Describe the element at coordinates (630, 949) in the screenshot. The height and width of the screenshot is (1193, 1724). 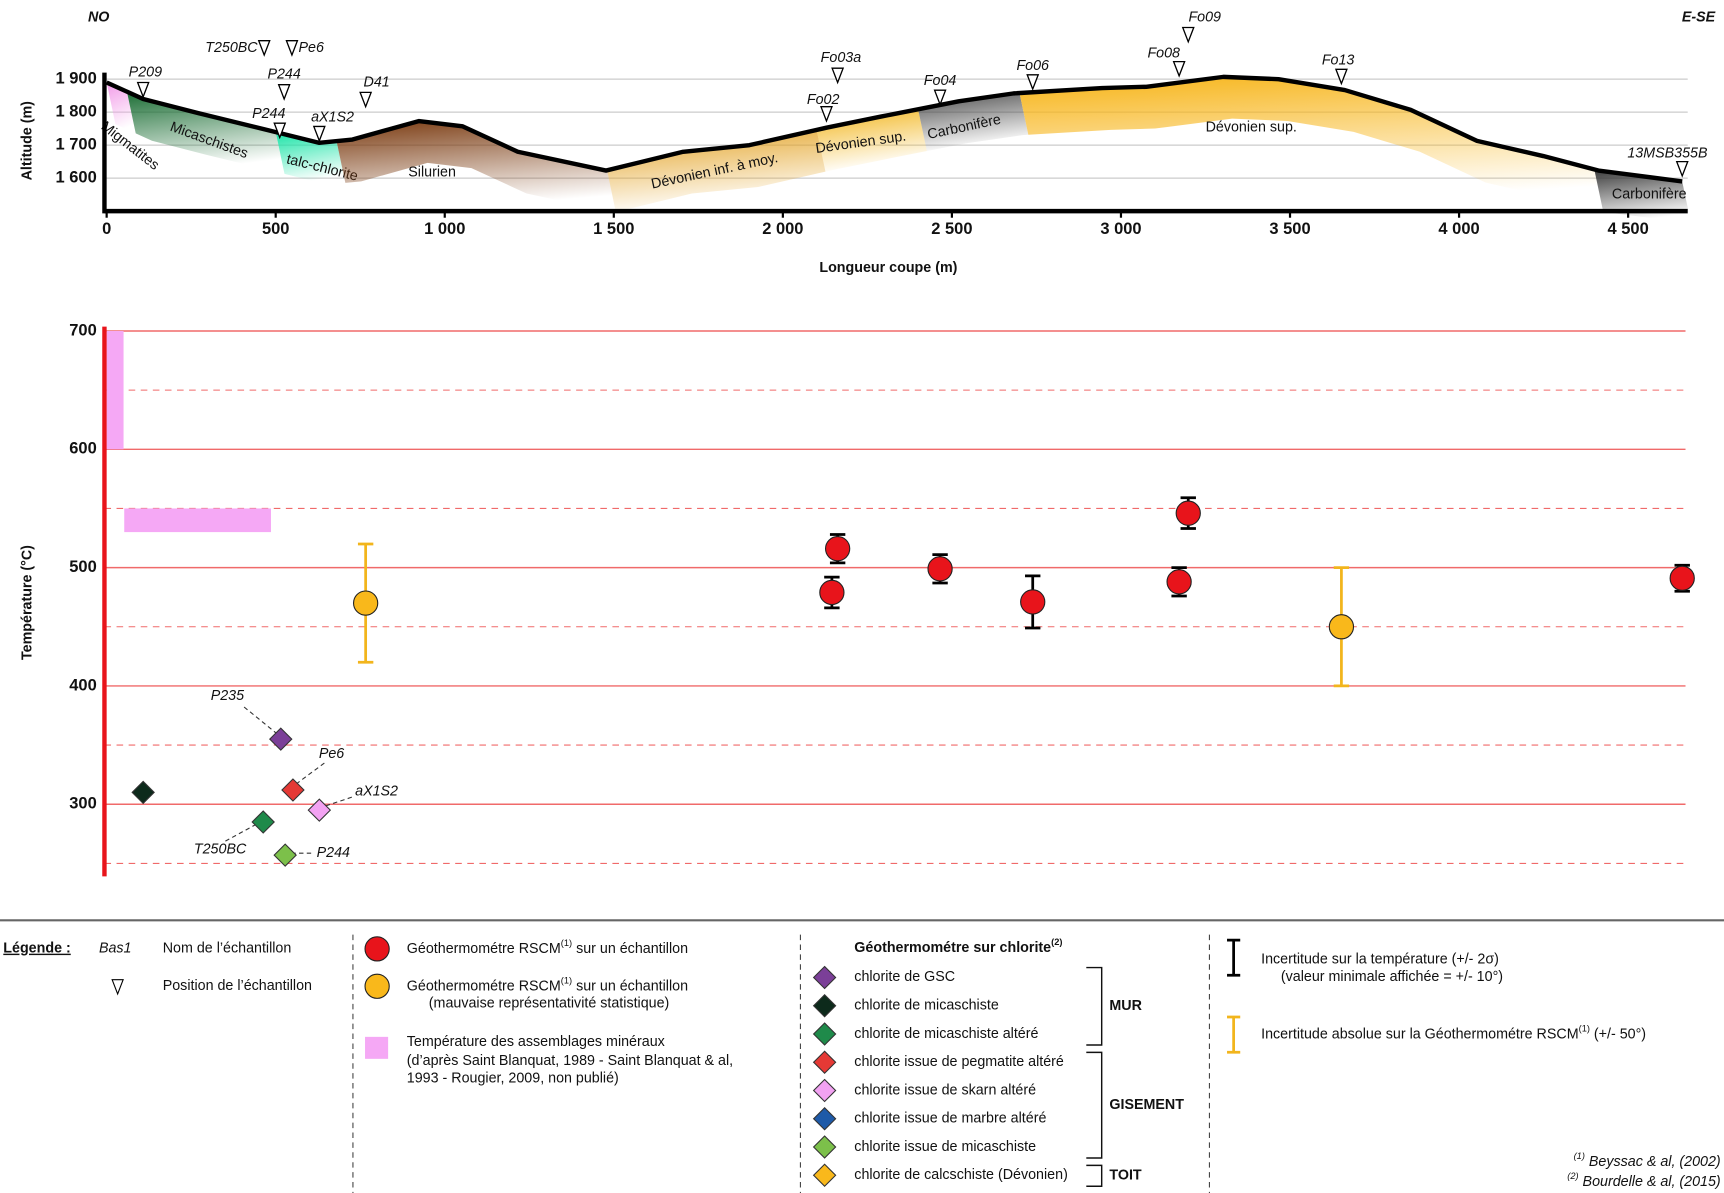
I see `legend-text-part: sur un échantillon` at that location.